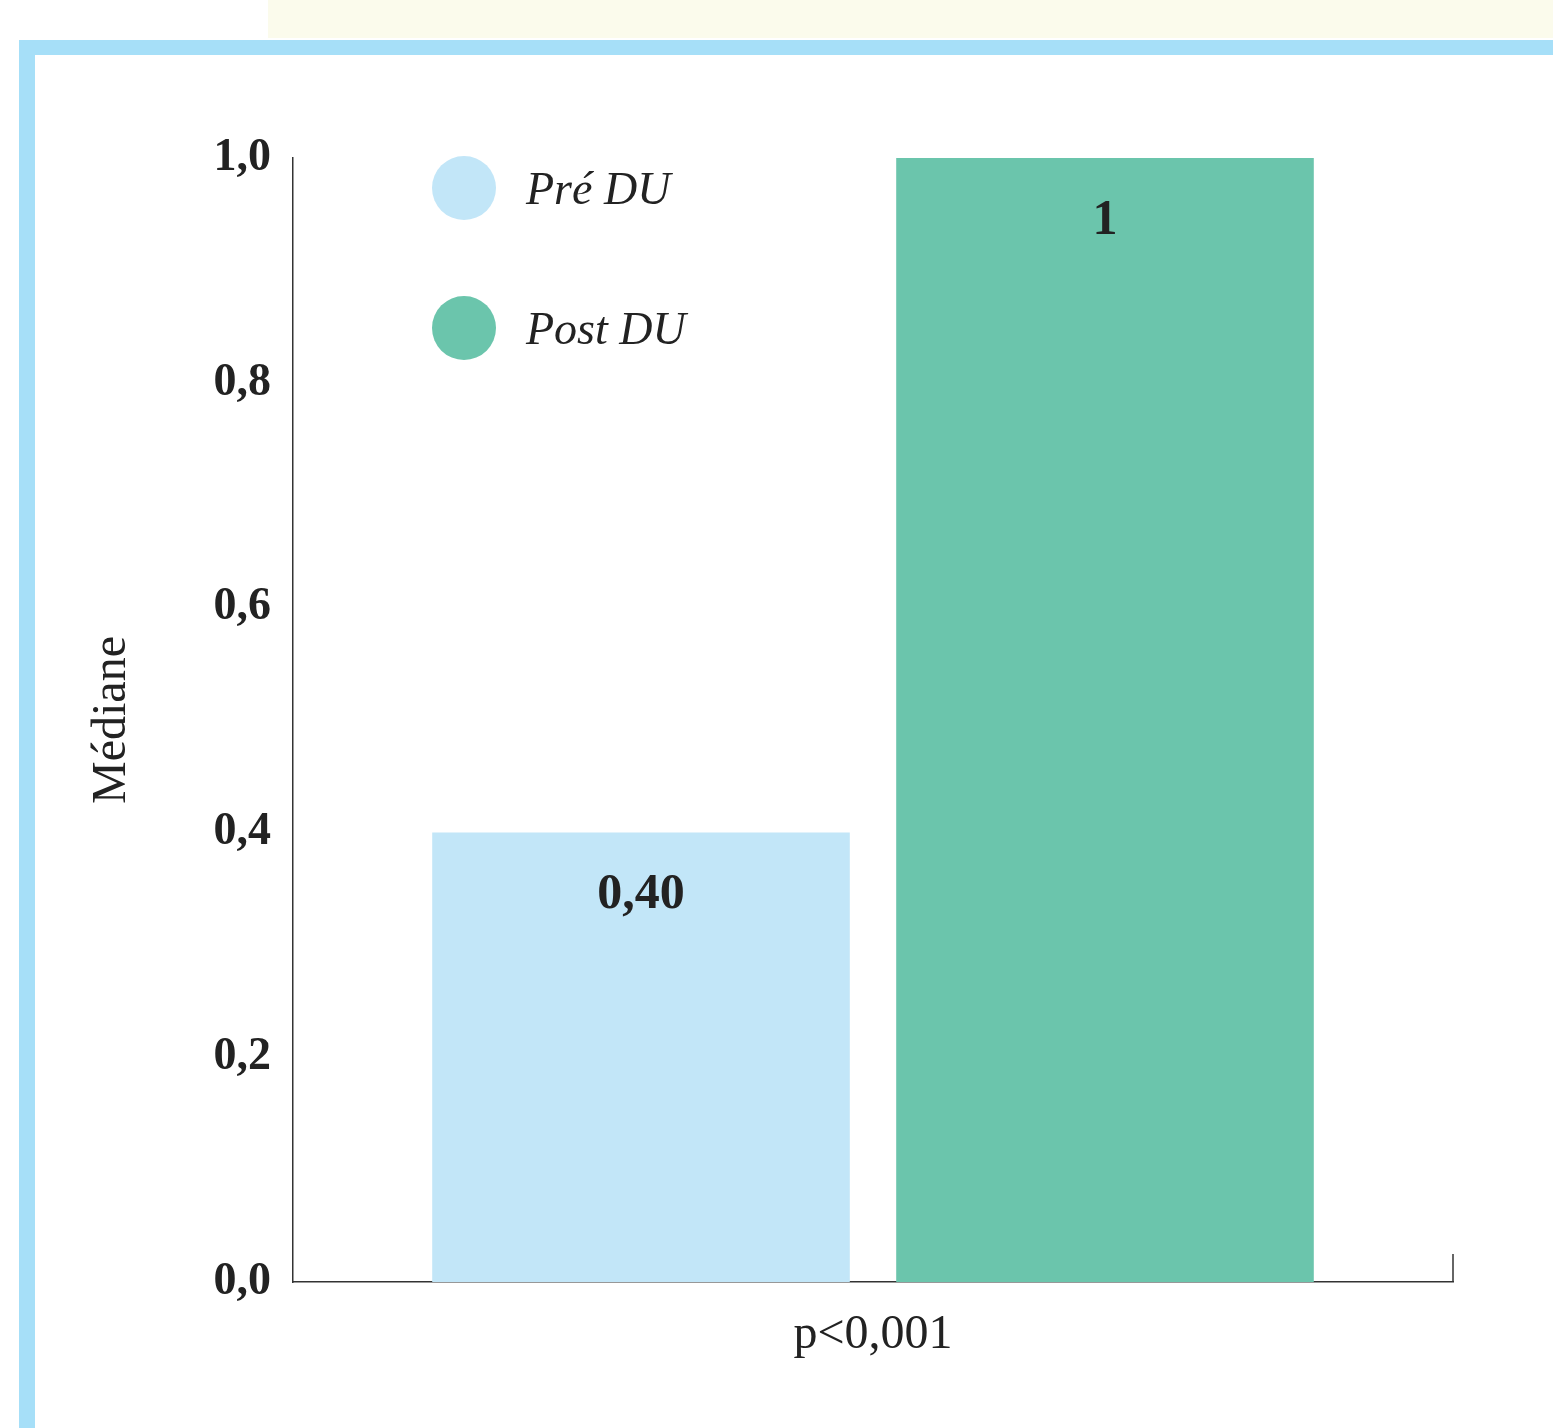 The image size is (1553, 1428). What do you see at coordinates (242, 1054) in the screenshot?
I see `y-tick-label: 0,2` at bounding box center [242, 1054].